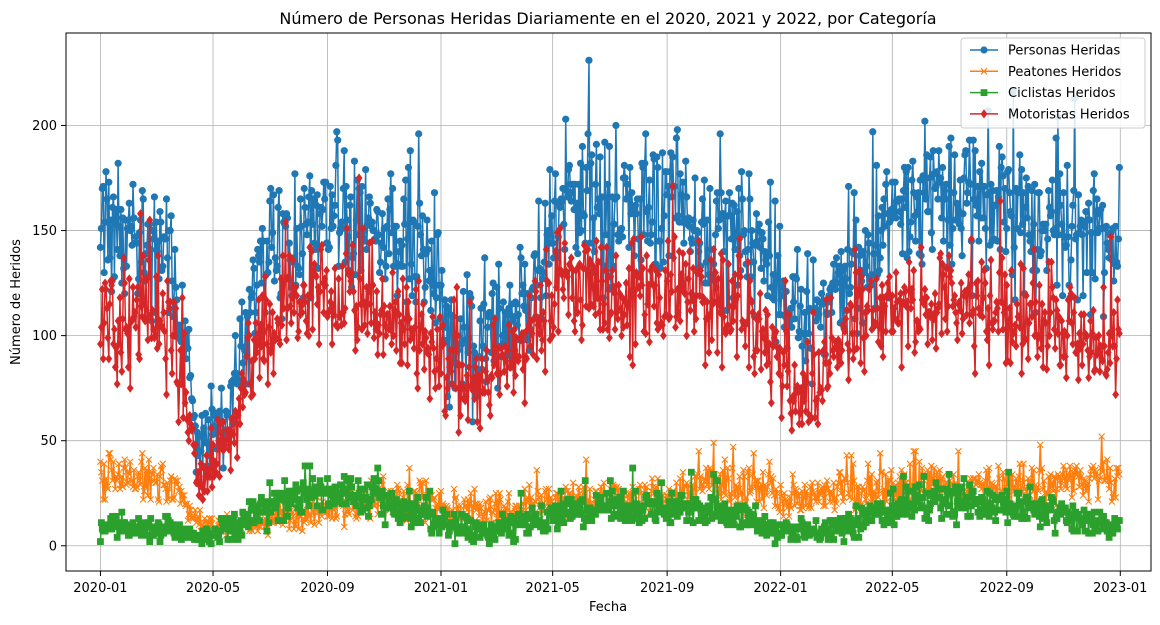  I want to click on x-tick-label: 2022-05, so click(892, 588).